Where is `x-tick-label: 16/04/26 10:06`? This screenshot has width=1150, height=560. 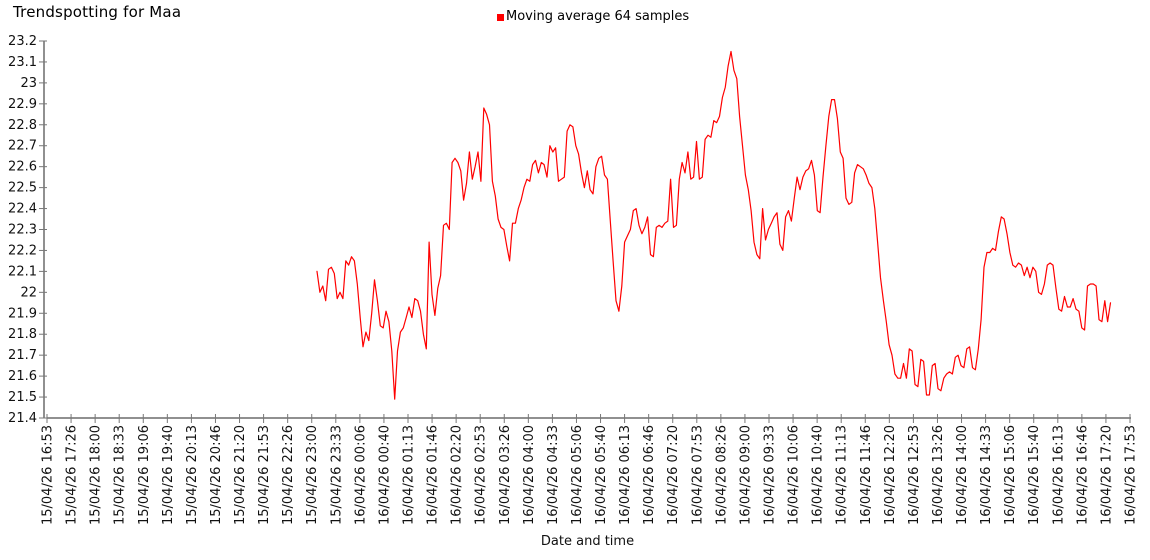 x-tick-label: 16/04/26 10:06 is located at coordinates (794, 475).